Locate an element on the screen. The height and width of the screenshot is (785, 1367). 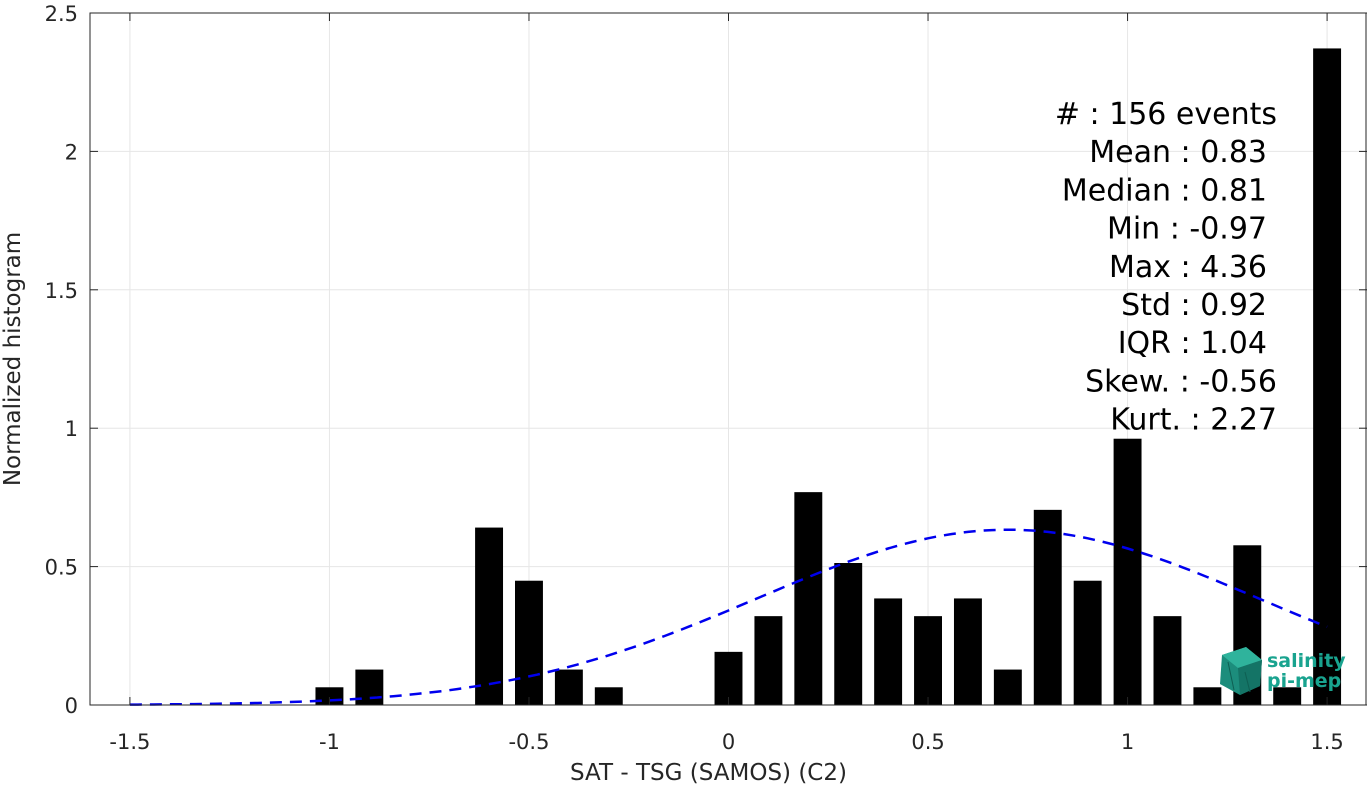
y-tick-label: 1 is located at coordinates (71, 429).